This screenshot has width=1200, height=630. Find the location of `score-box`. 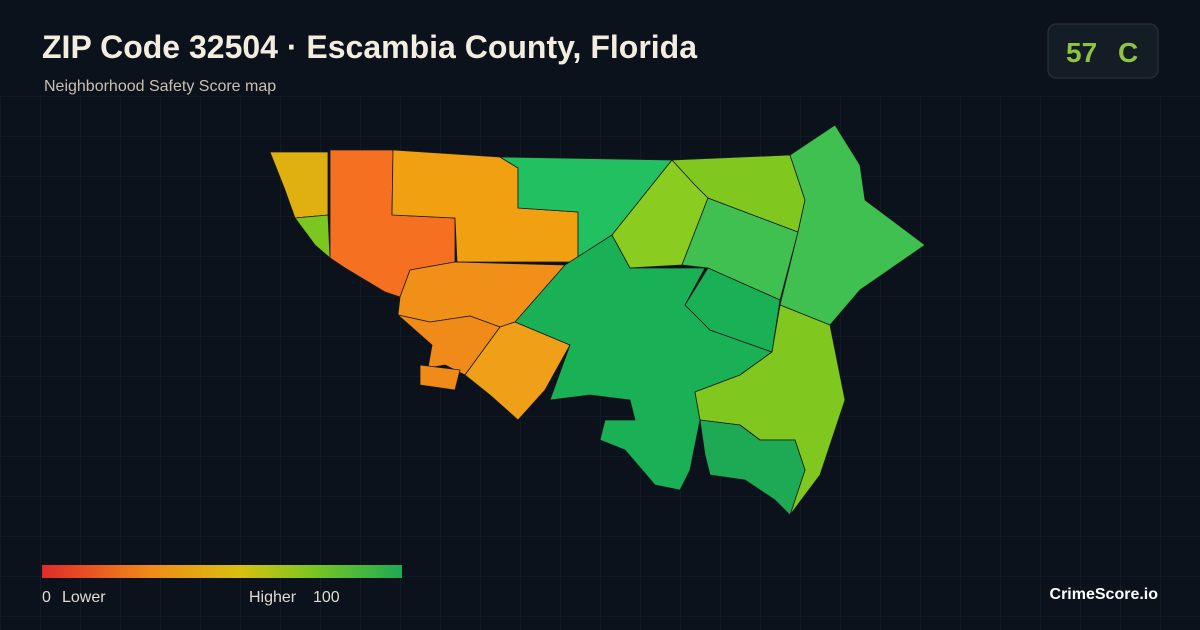

score-box is located at coordinates (1103, 51).